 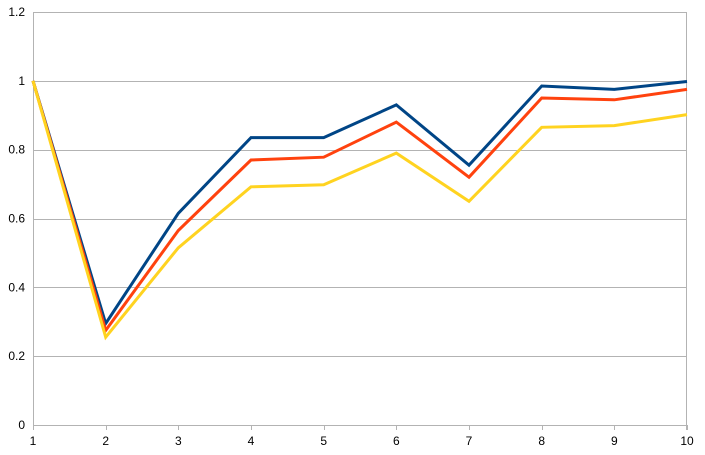 What do you see at coordinates (21, 425) in the screenshot?
I see `y-tick-label: 0` at bounding box center [21, 425].